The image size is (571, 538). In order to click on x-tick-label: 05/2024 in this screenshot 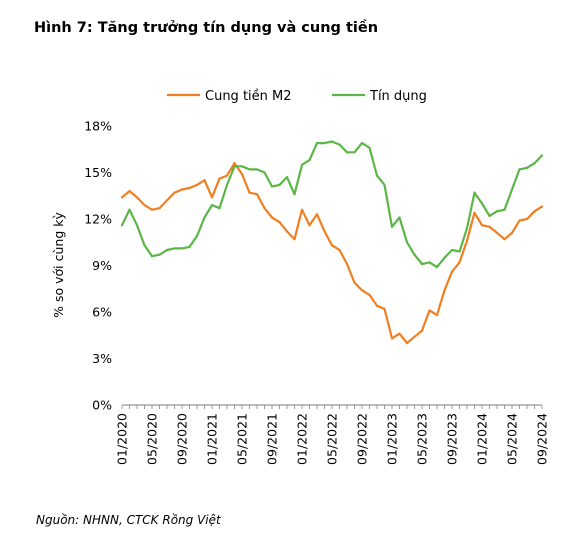, I will do `click(512, 439)`.